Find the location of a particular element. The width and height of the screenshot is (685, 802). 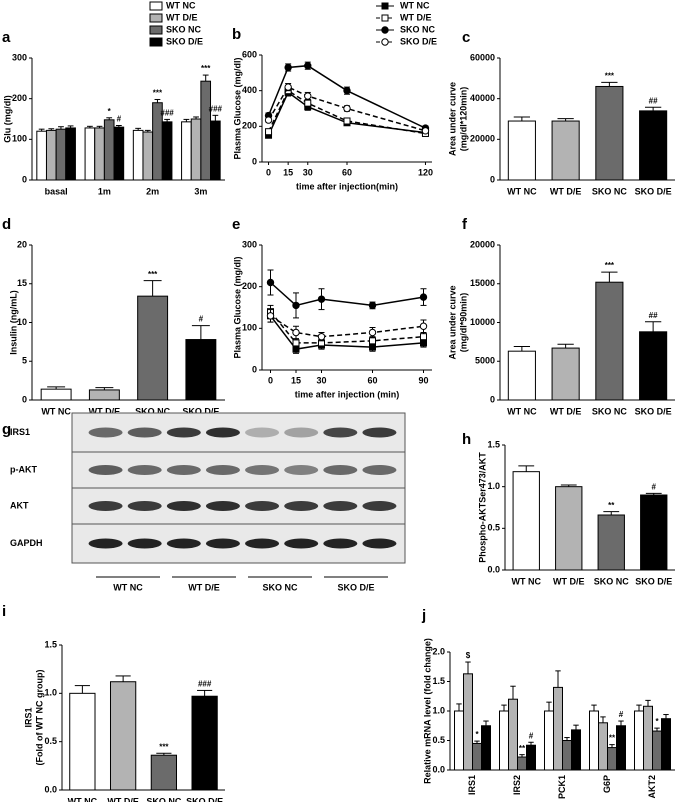

y-tick-label: 15000 is located at coordinates (482, 283).